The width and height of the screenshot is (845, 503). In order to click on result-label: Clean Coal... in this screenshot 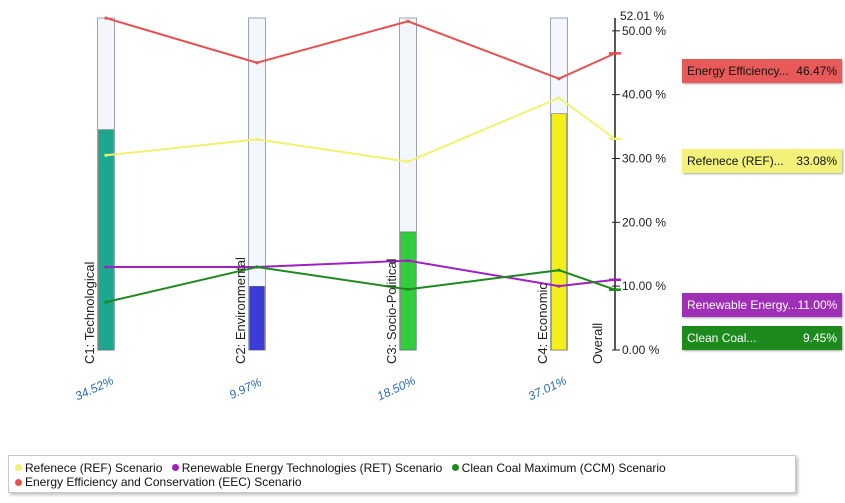, I will do `click(722, 338)`.